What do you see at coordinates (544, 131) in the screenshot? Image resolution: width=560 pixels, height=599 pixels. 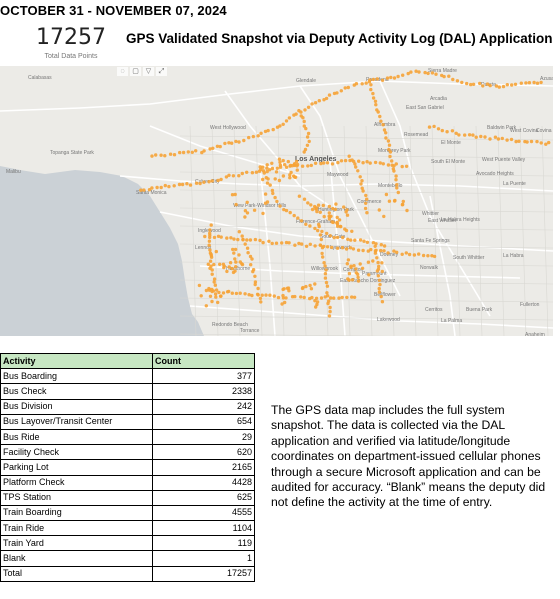 I see `place-label-covina: Covina` at bounding box center [544, 131].